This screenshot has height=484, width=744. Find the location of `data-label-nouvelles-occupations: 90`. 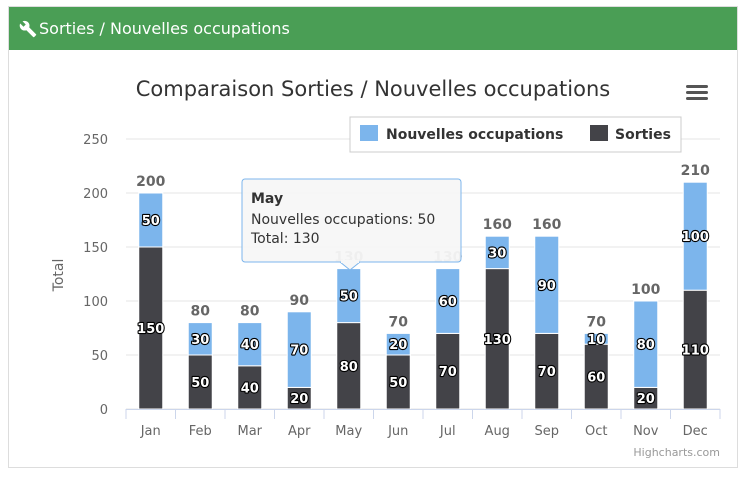

data-label-nouvelles-occupations: 90 is located at coordinates (547, 286).